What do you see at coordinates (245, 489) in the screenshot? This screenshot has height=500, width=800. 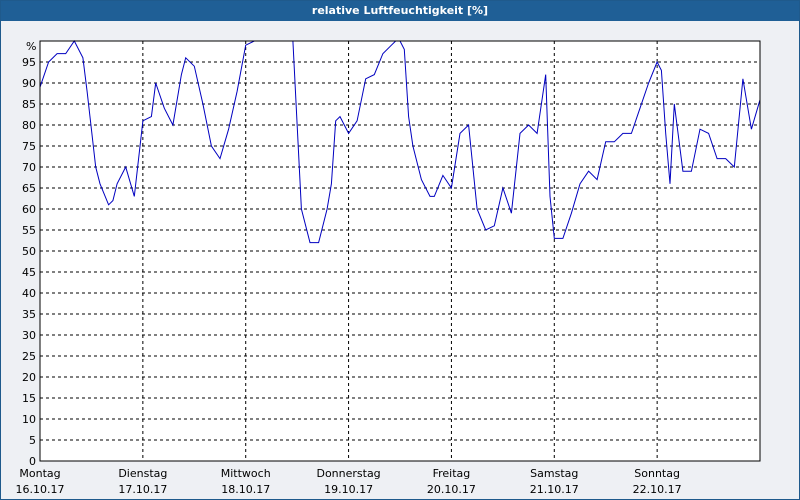 I see `x-tick-date: 18.10.17` at bounding box center [245, 489].